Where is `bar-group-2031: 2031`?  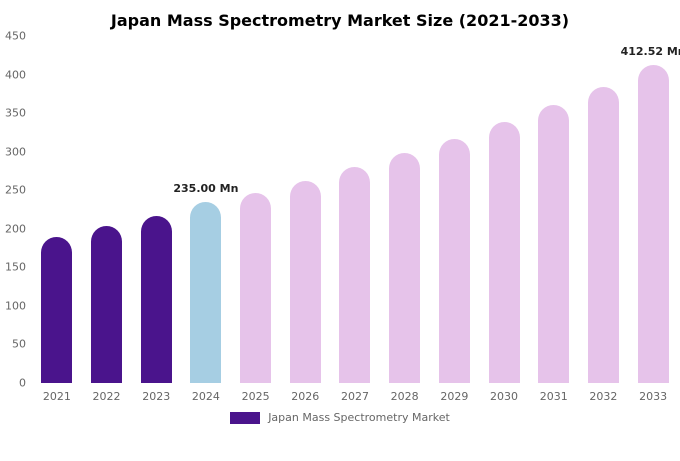
bar-group-2031: 2031 is located at coordinates (554, 219).